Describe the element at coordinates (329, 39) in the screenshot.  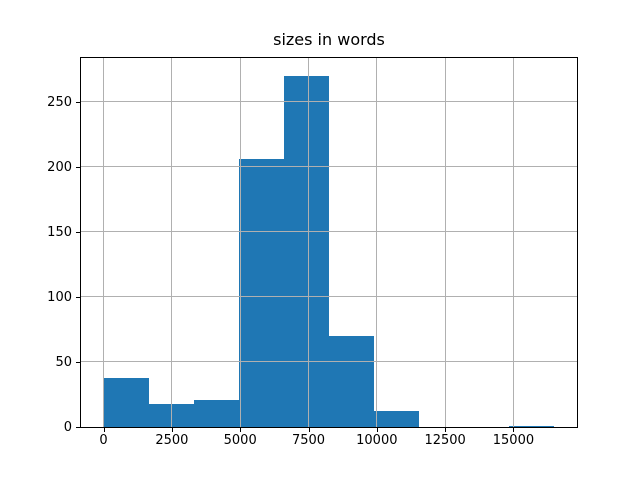
I see `chart-title: sizes in words` at that location.